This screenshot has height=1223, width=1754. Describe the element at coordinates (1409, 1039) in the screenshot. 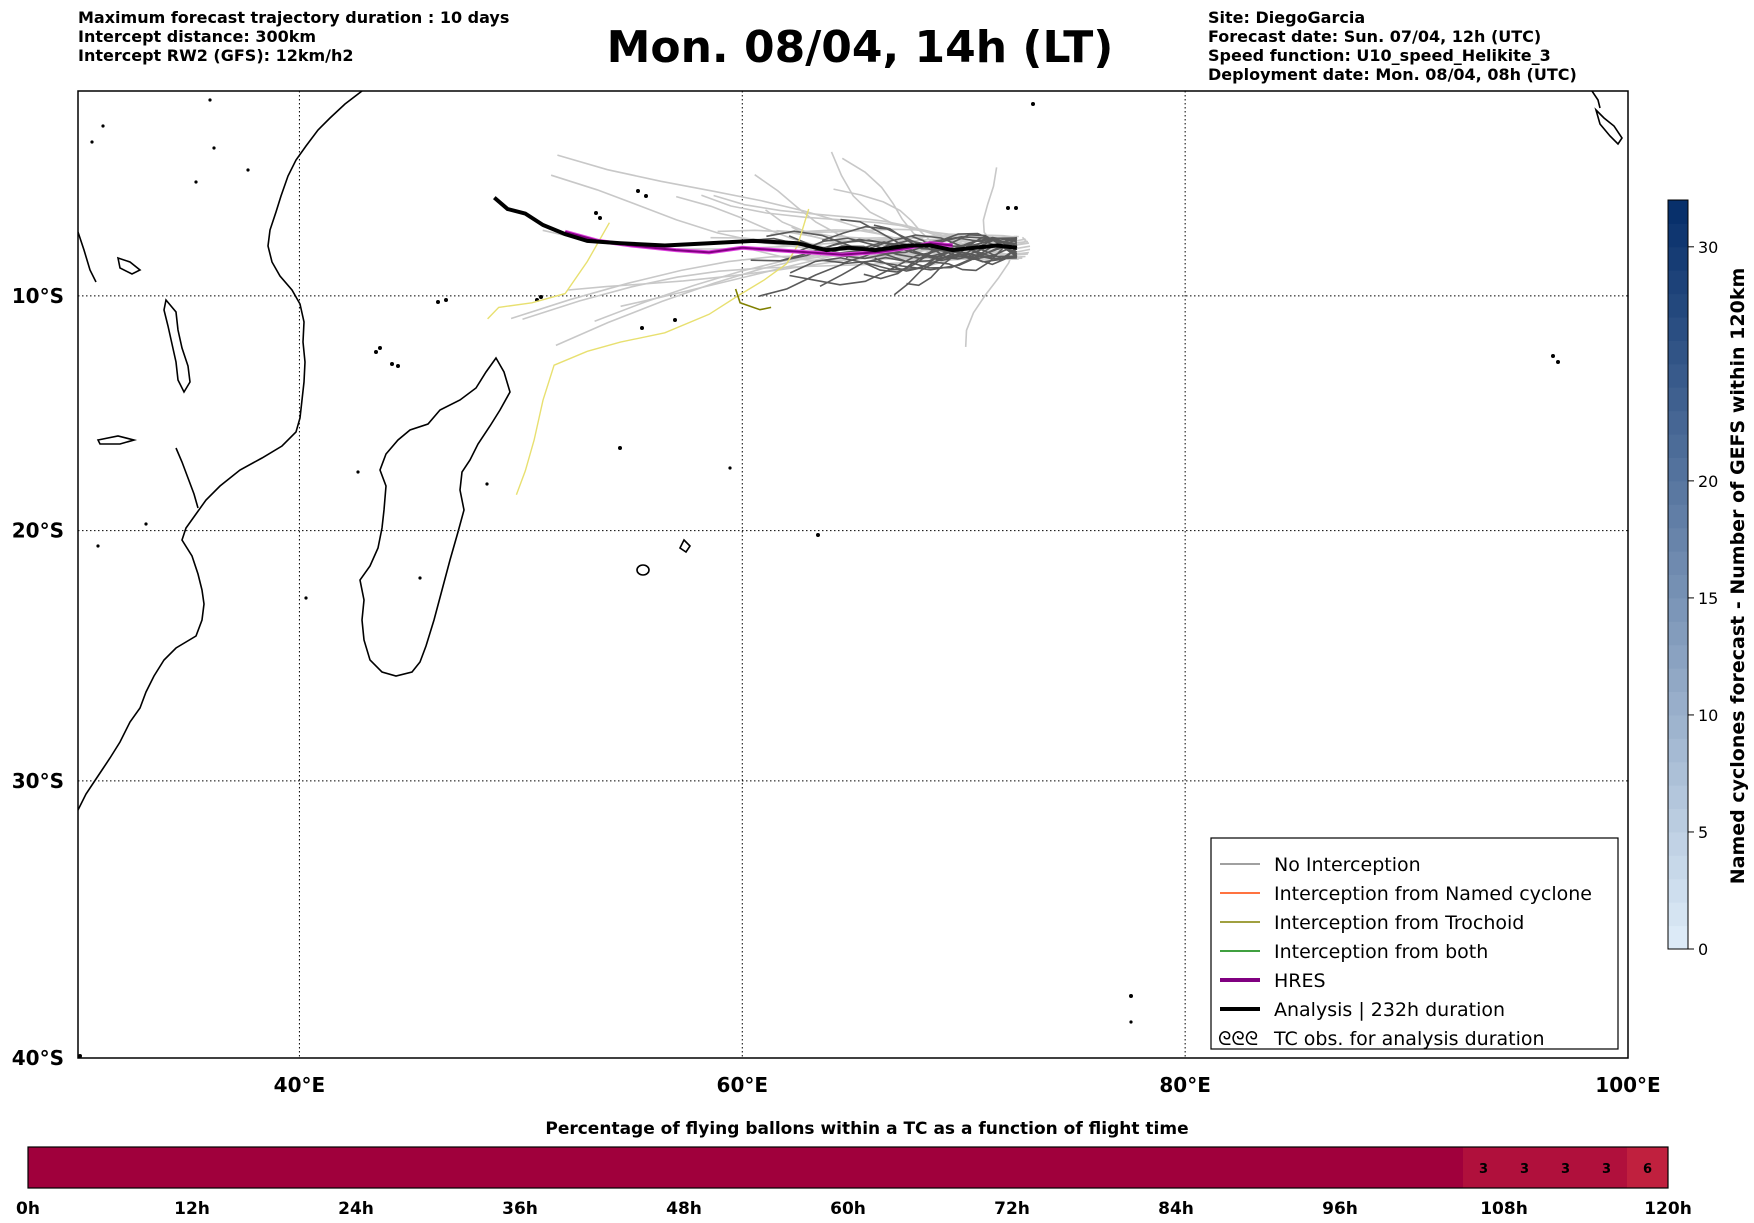

I see `legend-label: TC obs. for analysis duration` at that location.